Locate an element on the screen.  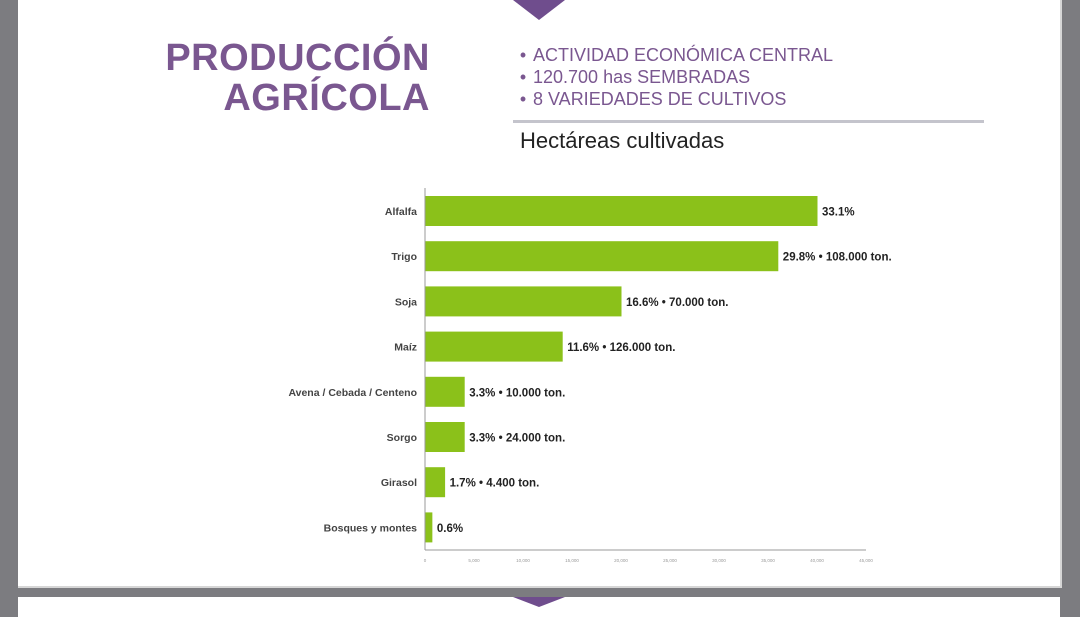
category-label: Maíz is located at coordinates (405, 348).